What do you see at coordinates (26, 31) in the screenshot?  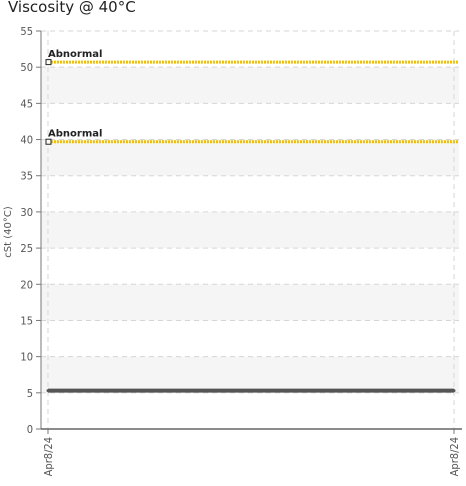 I see `y-tick-label: 55` at bounding box center [26, 31].